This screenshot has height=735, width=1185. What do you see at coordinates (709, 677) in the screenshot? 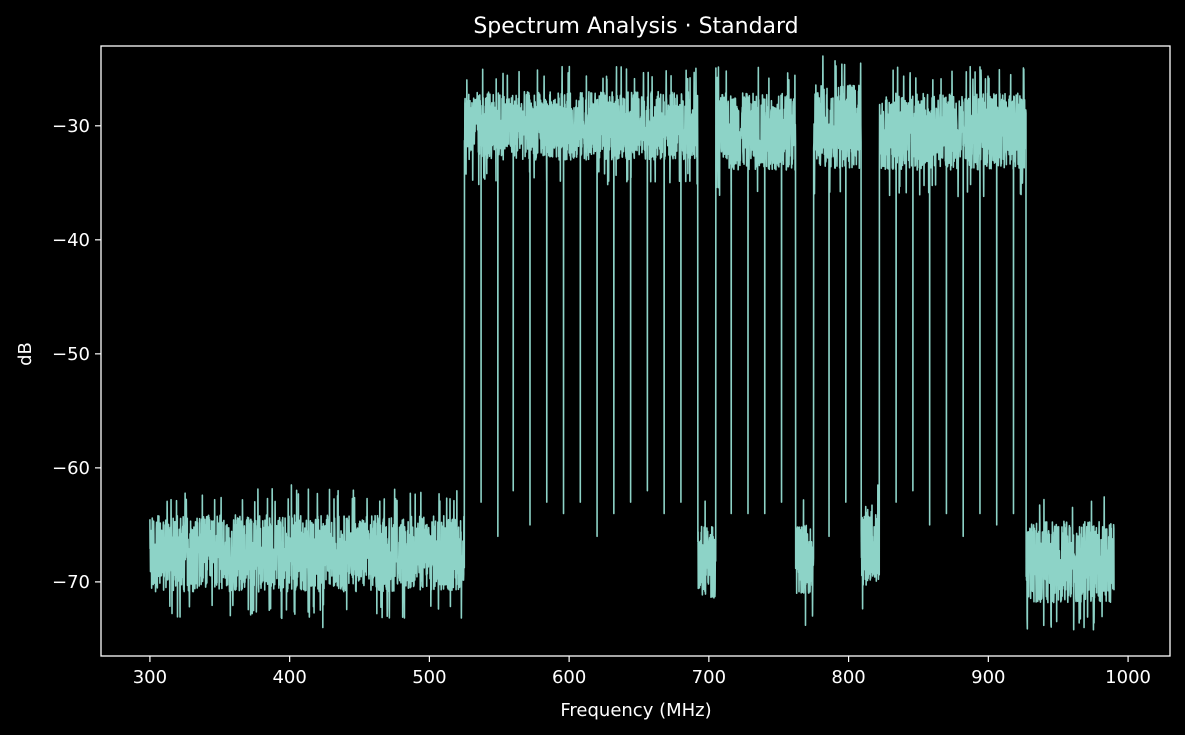
I see `x-tick-label: 700` at bounding box center [709, 677].